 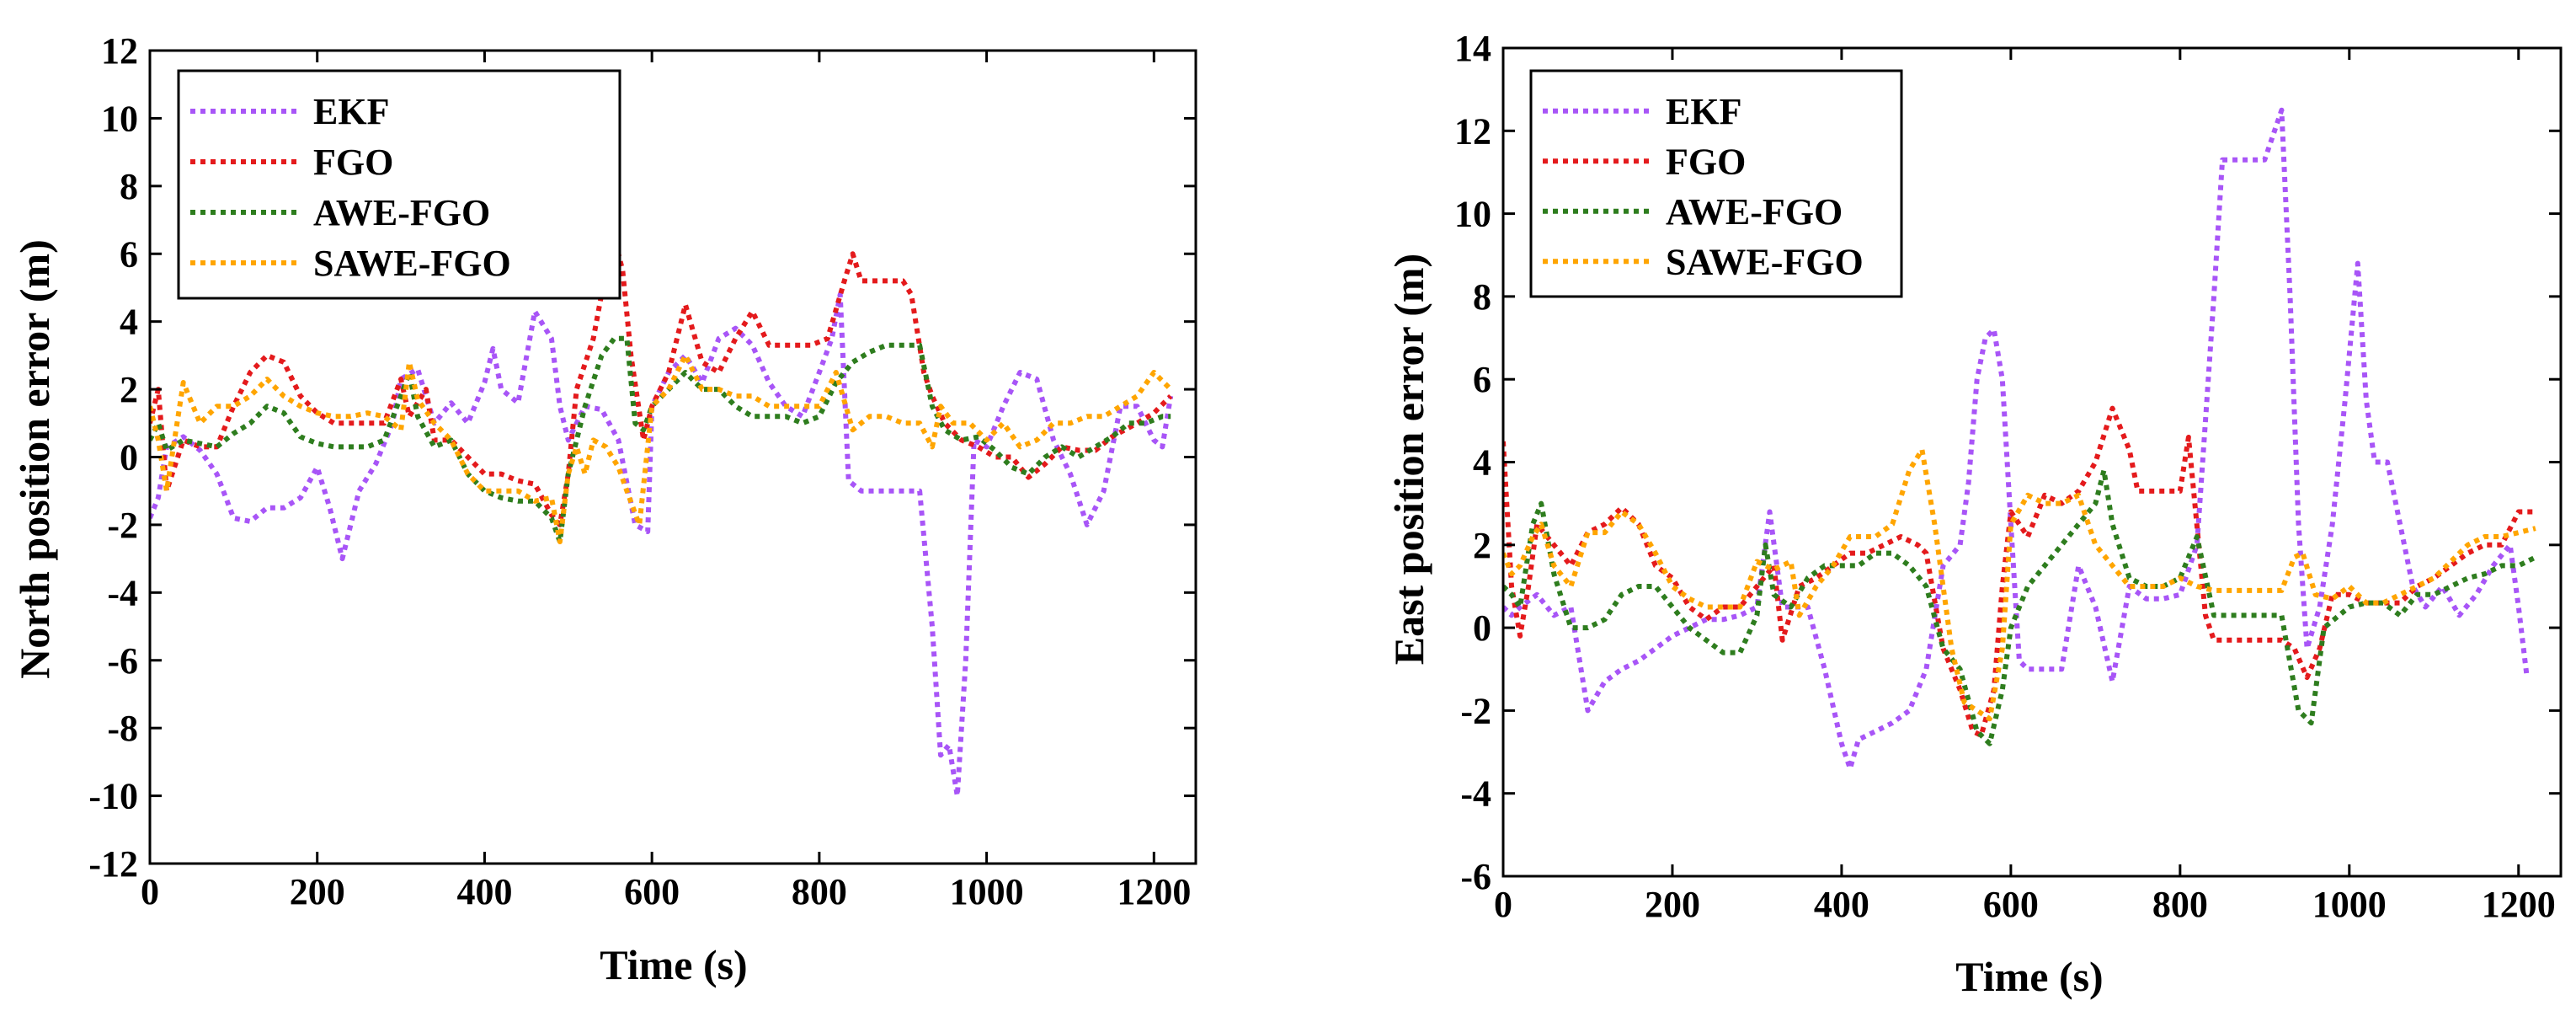 What do you see at coordinates (2029, 976) in the screenshot?
I see `east-x-axis-title: Time (s)` at bounding box center [2029, 976].